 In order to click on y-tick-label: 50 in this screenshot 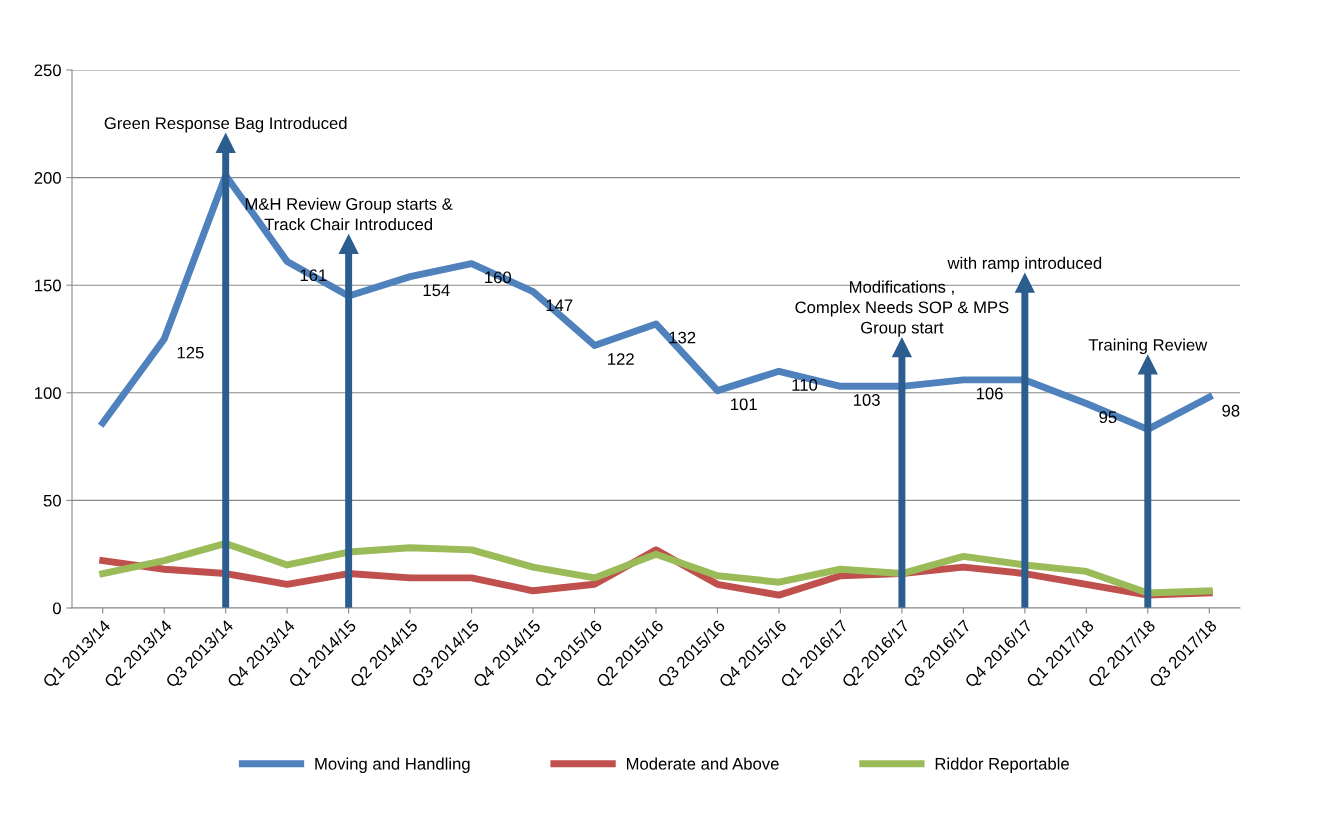, I will do `click(52, 500)`.